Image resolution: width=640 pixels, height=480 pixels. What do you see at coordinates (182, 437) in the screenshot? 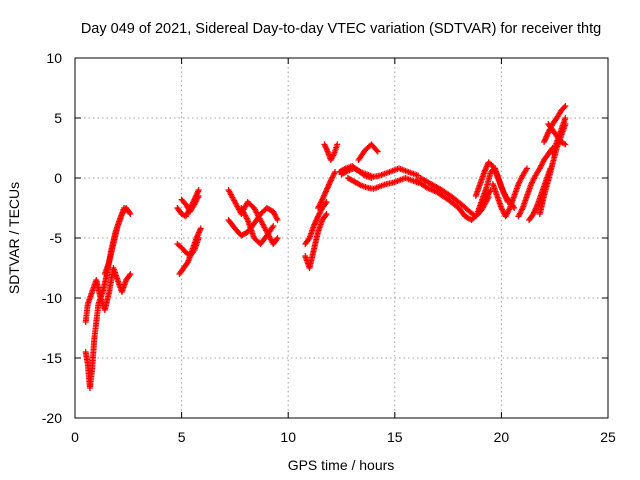
I see `x-tick-label: 5` at bounding box center [182, 437].